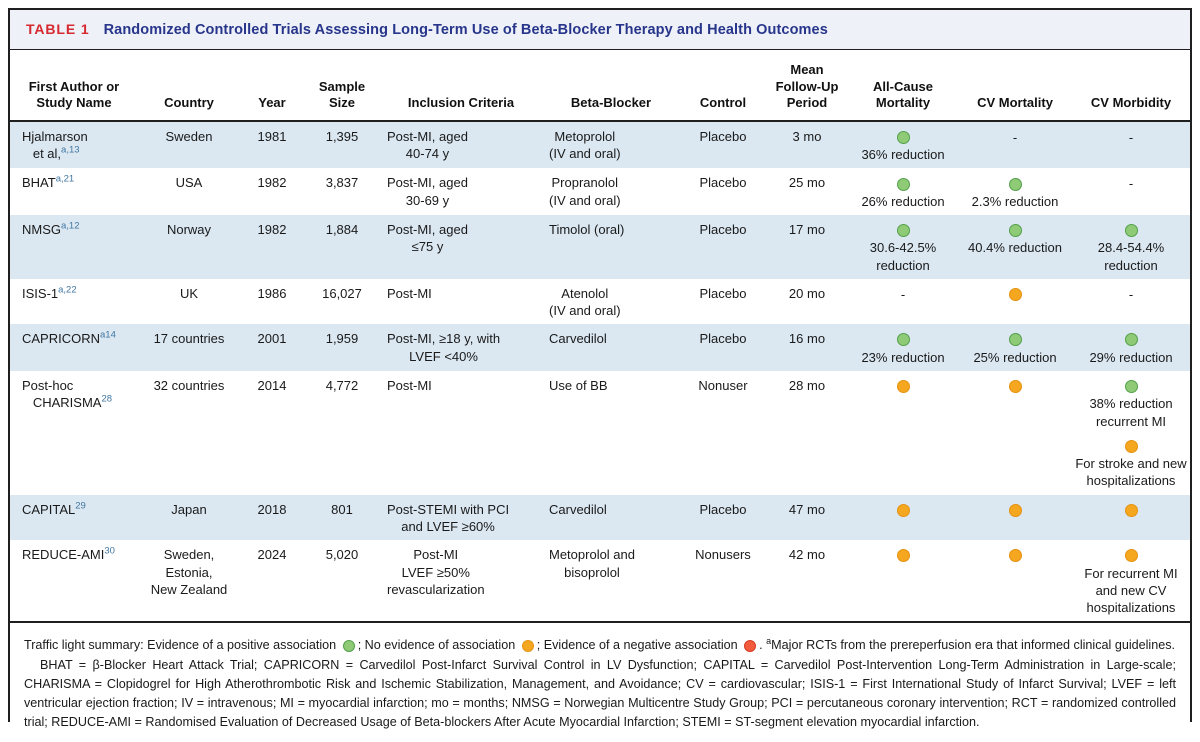 Image resolution: width=1200 pixels, height=742 pixels. Describe the element at coordinates (189, 229) in the screenshot. I see `country-cell: Norway` at that location.